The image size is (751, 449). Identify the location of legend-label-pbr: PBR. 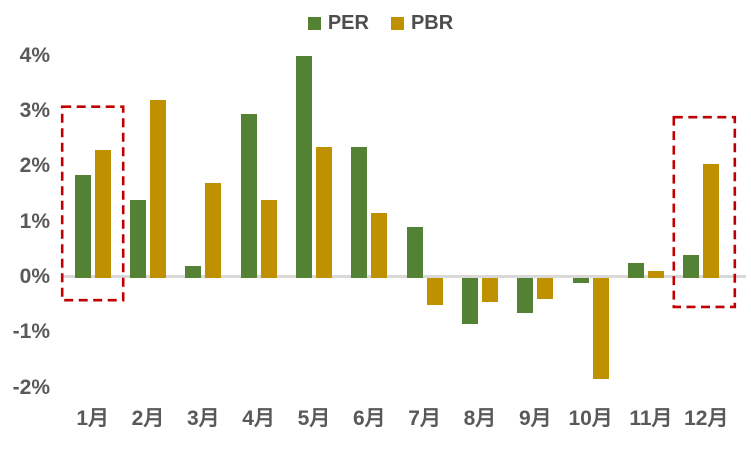
(432, 23).